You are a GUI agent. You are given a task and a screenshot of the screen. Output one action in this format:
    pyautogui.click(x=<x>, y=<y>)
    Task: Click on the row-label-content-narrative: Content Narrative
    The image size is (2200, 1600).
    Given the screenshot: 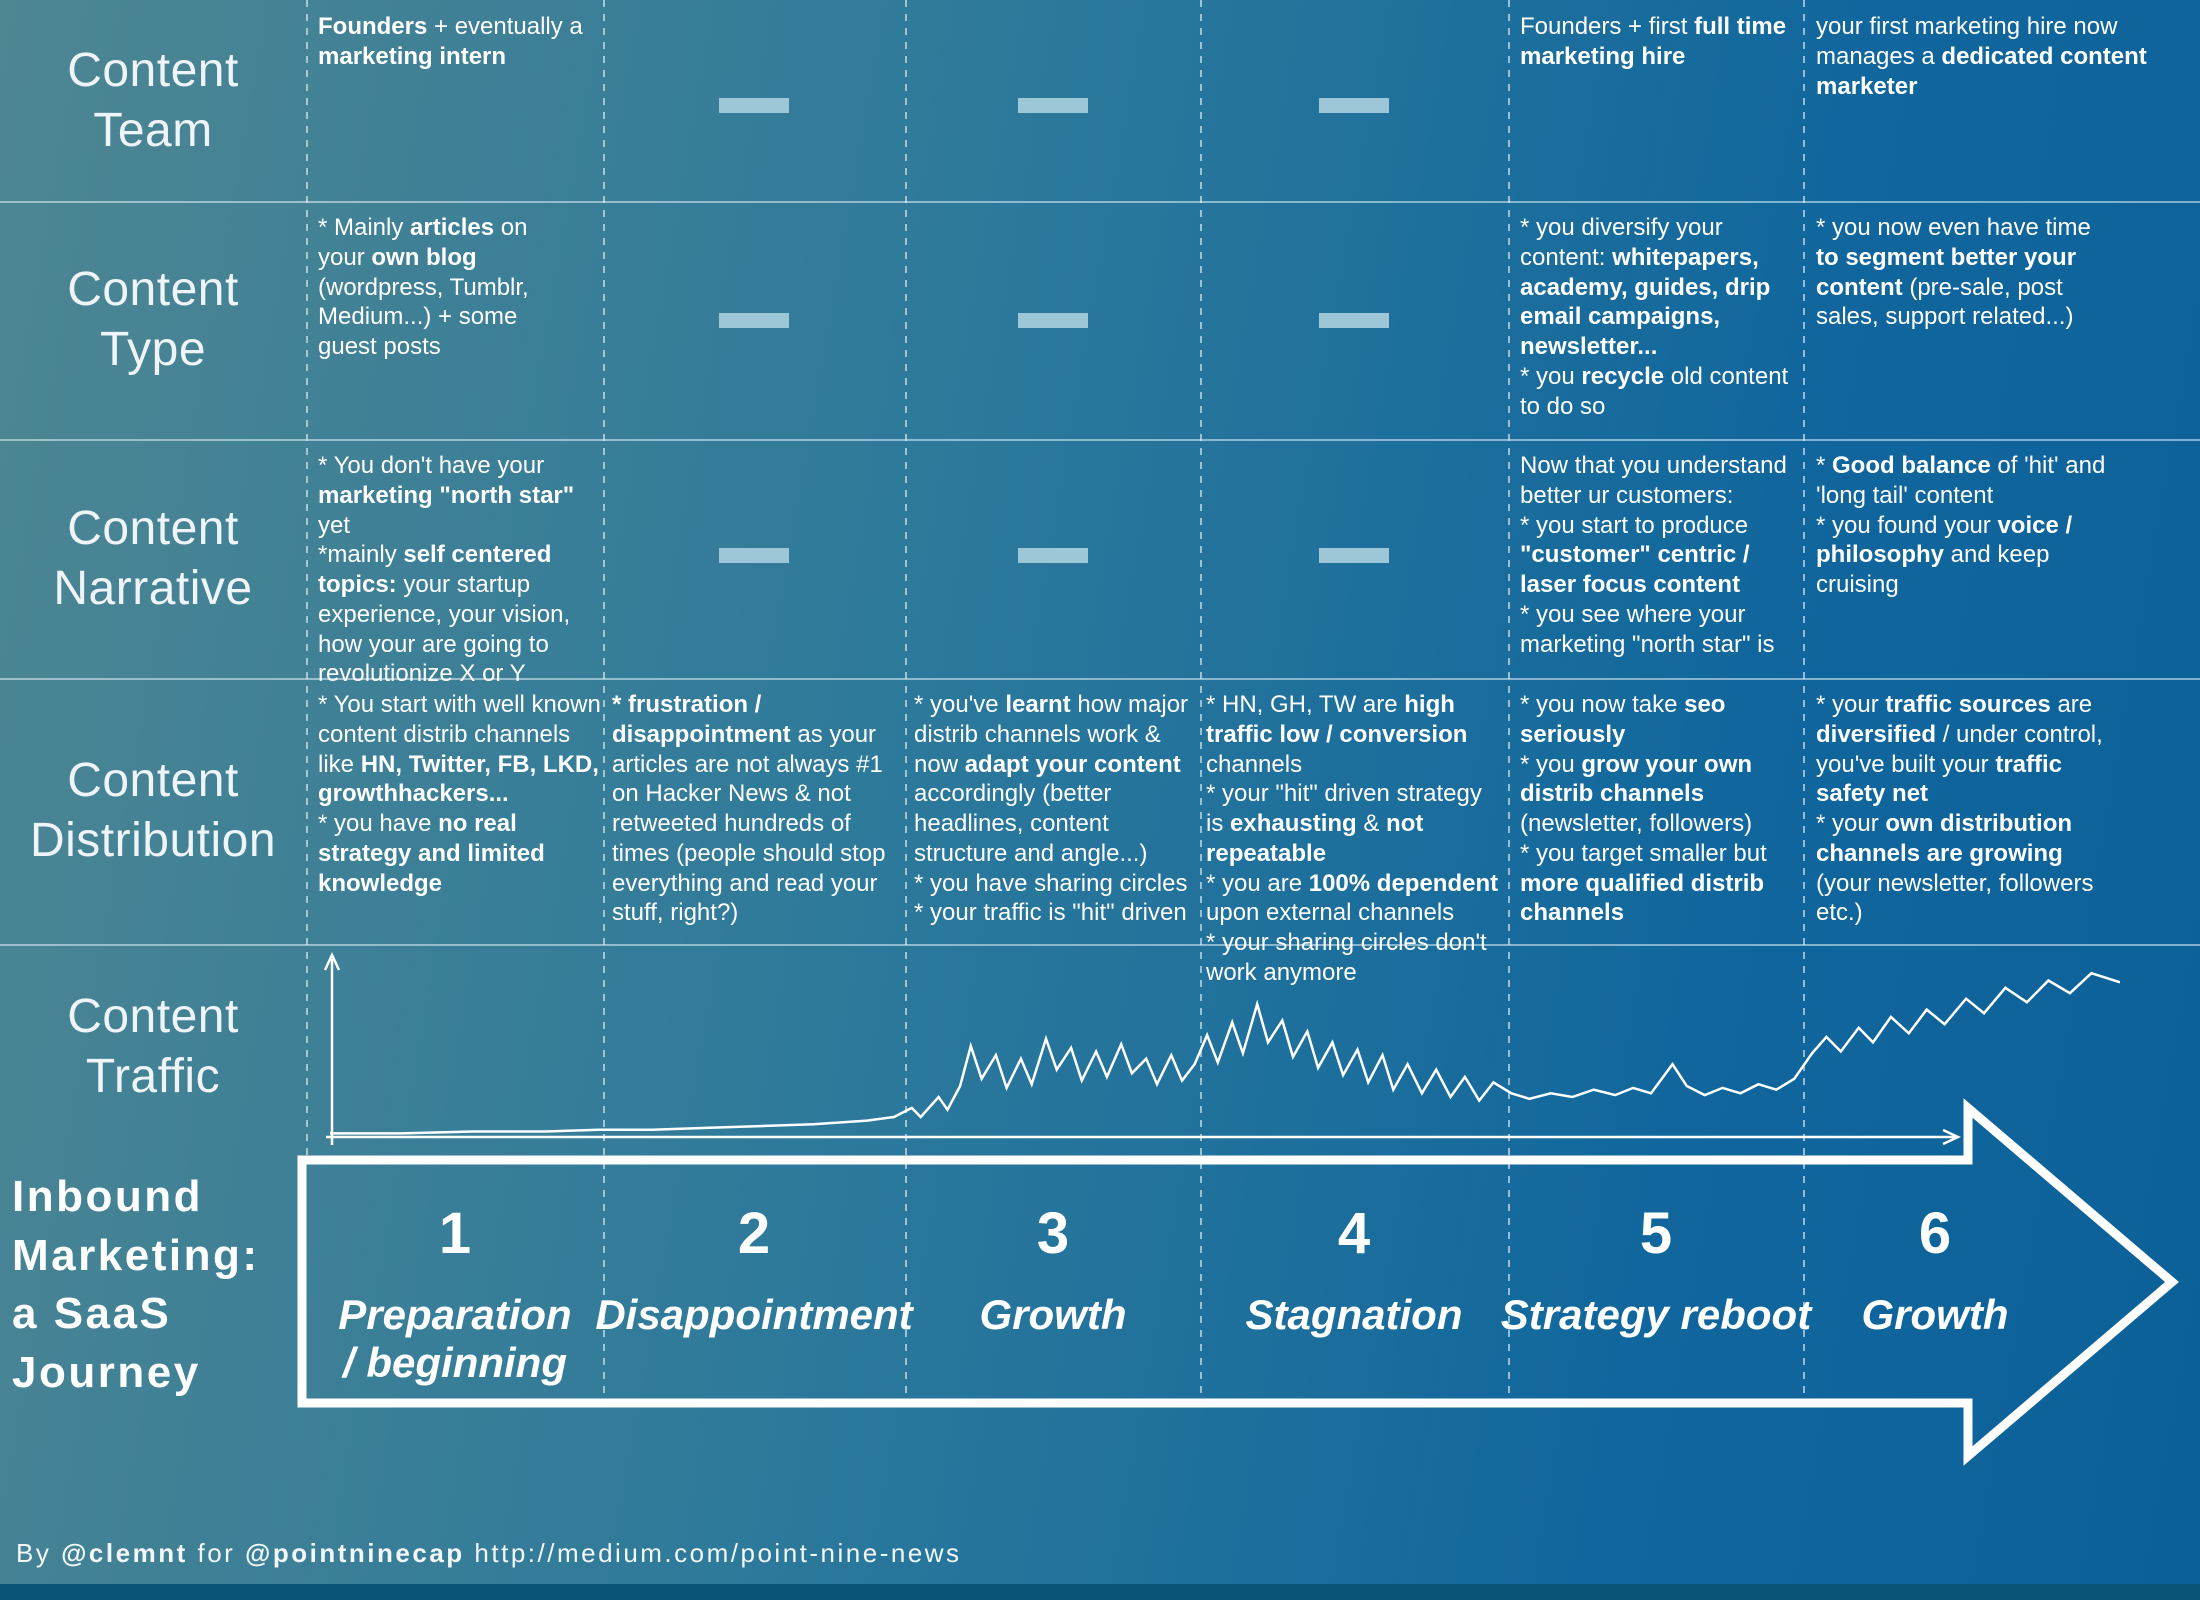 What is the action you would take?
    pyautogui.click(x=153, y=558)
    